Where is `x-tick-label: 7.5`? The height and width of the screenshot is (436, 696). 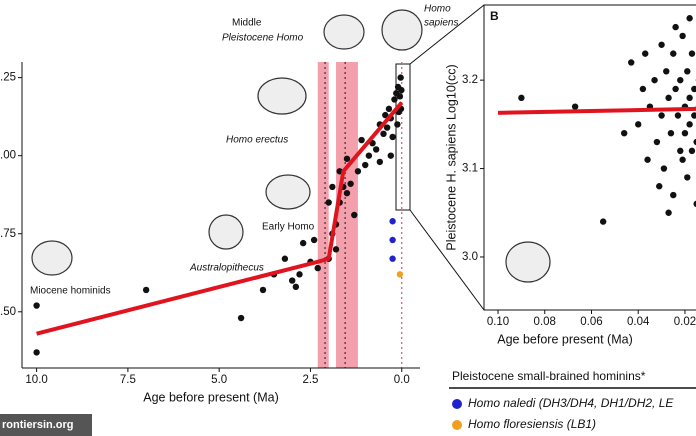
x-tick-label: 7.5 is located at coordinates (128, 380).